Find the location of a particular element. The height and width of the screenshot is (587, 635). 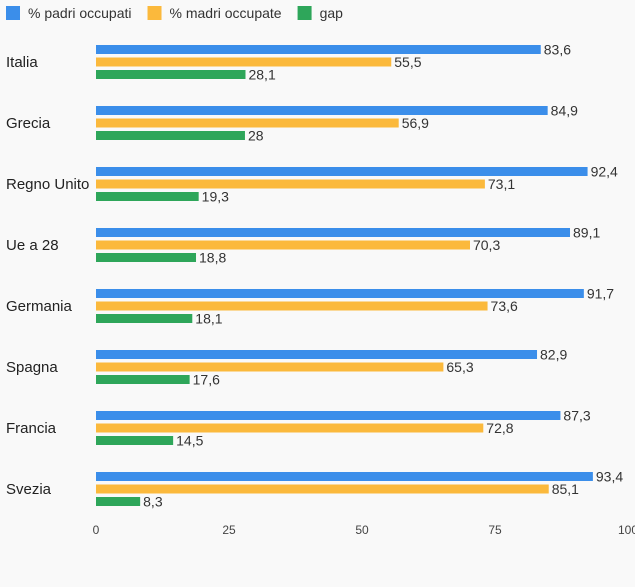

category-label: Germania is located at coordinates (39, 306).